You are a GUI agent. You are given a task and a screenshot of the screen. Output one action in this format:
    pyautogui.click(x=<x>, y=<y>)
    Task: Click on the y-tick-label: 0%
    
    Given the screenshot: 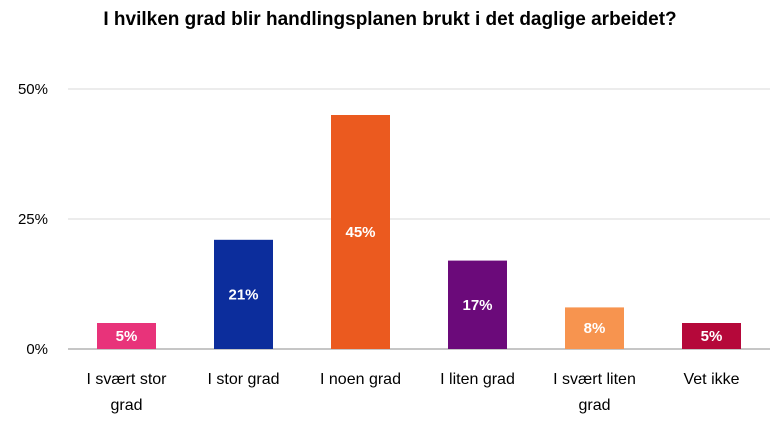 What is the action you would take?
    pyautogui.click(x=37, y=349)
    